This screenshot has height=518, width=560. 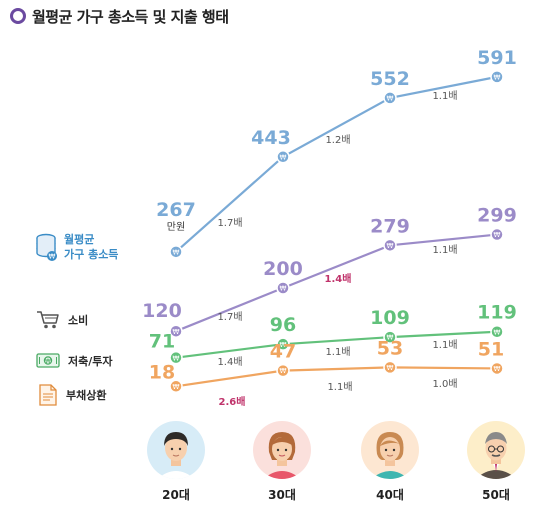 I want to click on series-line-consumption, so click(x=336, y=283).